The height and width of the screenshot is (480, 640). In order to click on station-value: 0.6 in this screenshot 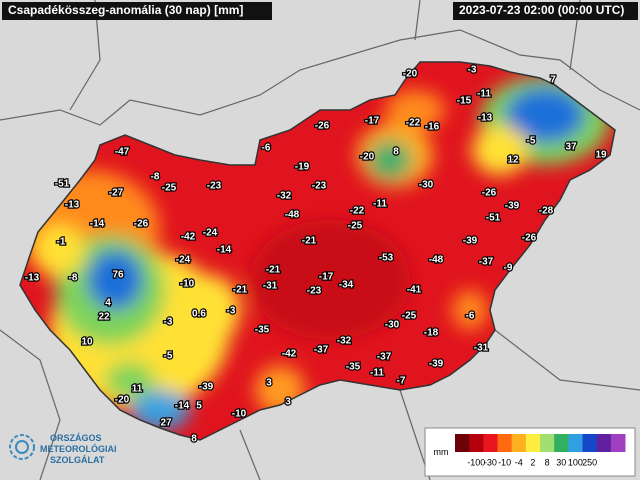, I will do `click(199, 314)`.